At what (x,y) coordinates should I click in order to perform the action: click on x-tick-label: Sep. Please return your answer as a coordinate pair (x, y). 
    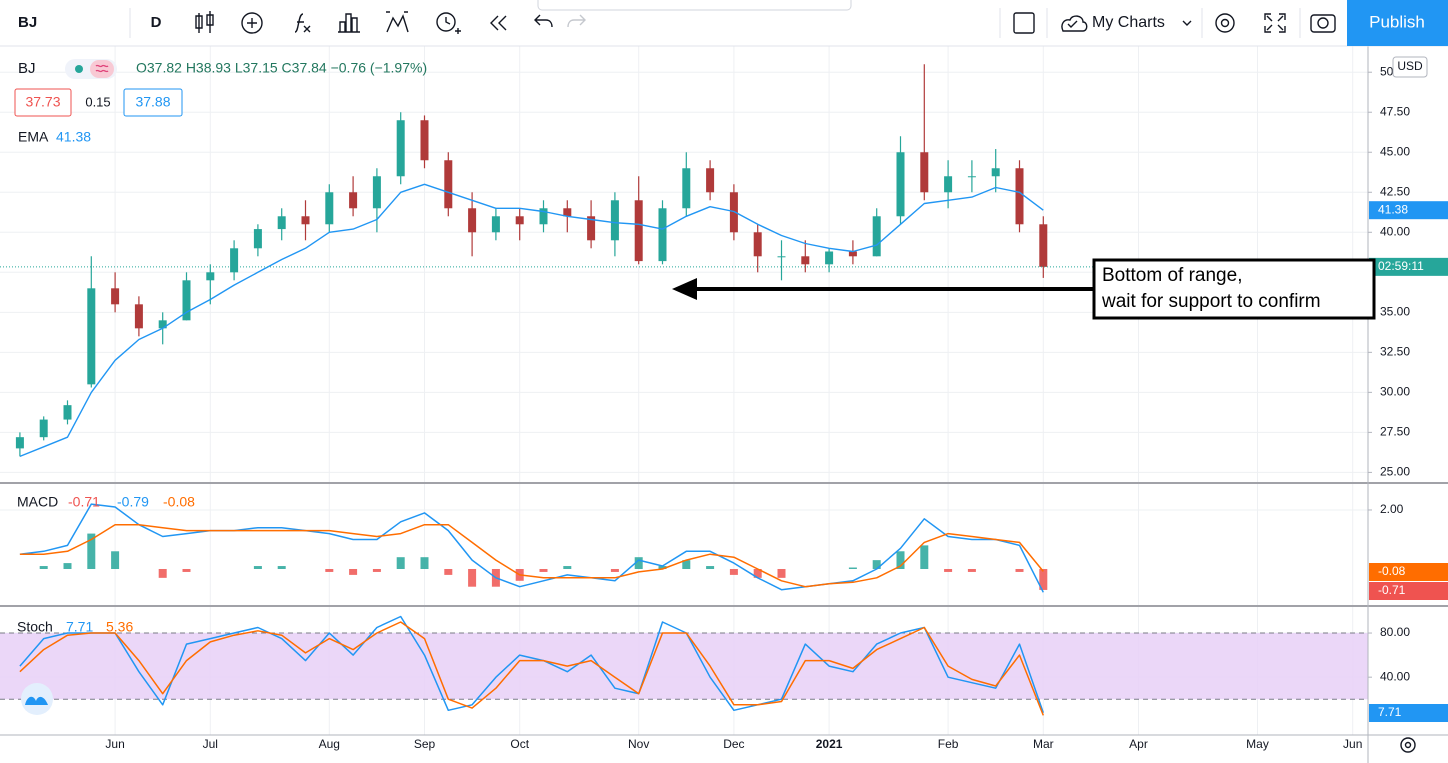
    Looking at the image, I should click on (425, 744).